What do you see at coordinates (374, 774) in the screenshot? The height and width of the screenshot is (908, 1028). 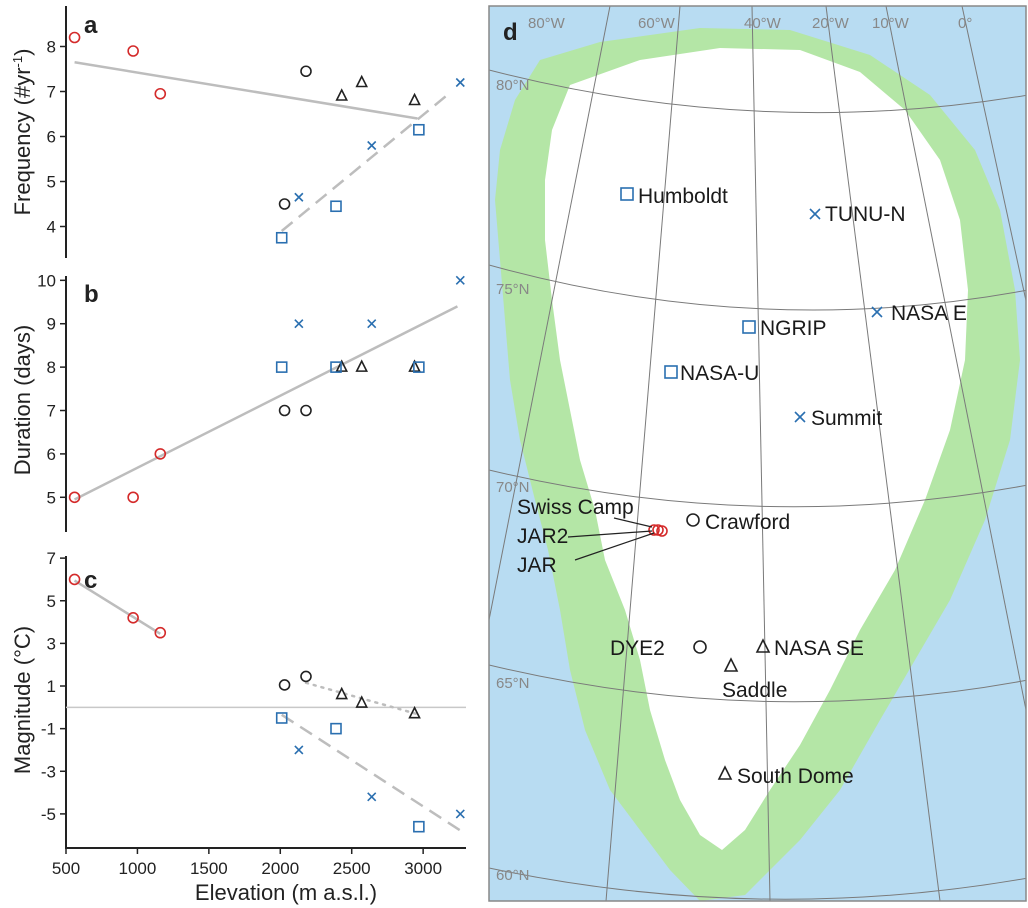 I see `panel-c-fit-dashed` at bounding box center [374, 774].